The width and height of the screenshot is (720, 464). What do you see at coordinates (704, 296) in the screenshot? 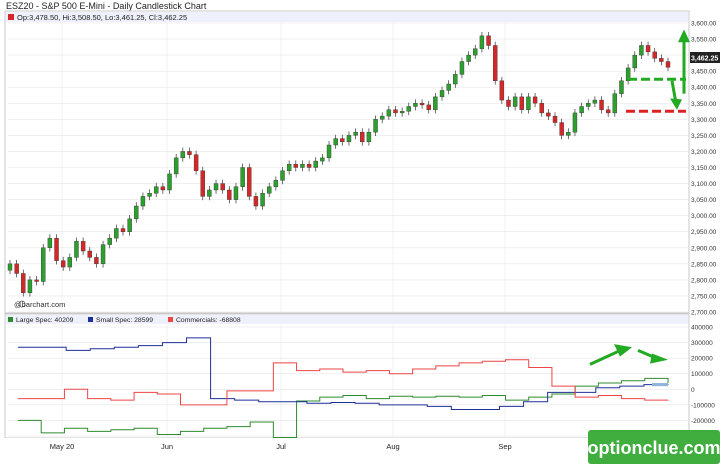
I see `price-tick-label: 2,750.00` at bounding box center [704, 296].